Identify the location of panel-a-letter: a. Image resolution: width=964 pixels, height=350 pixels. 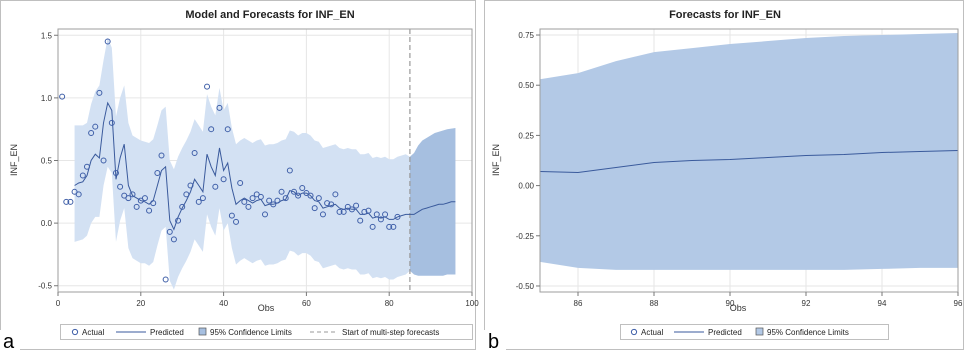
(9, 340).